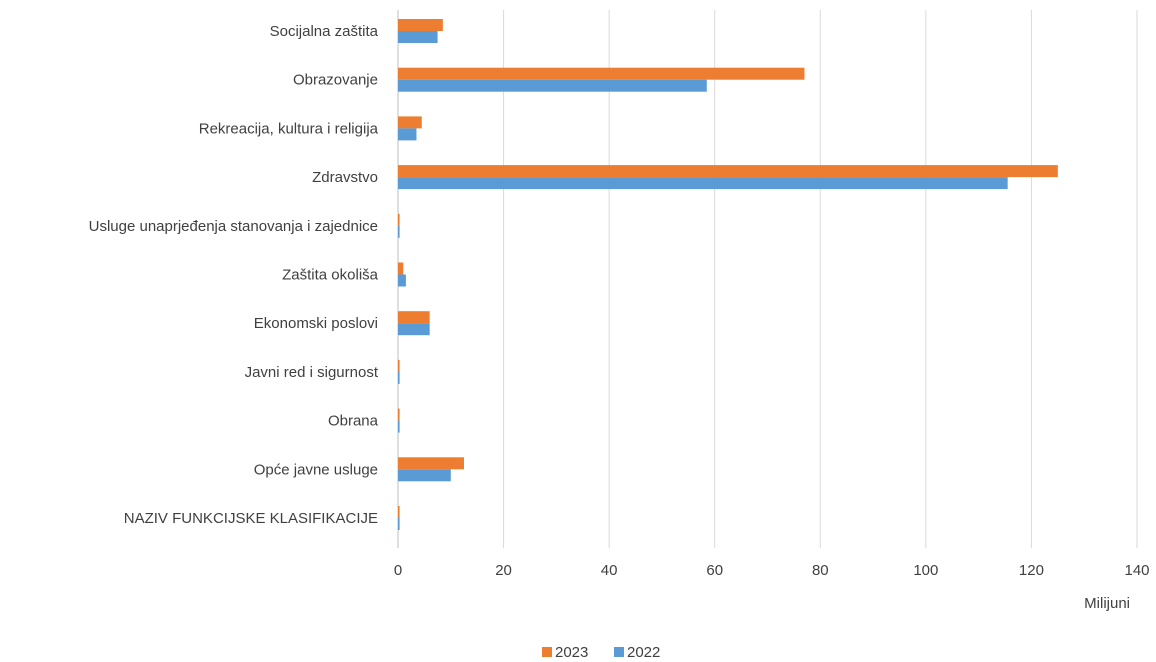 Image resolution: width=1156 pixels, height=662 pixels. What do you see at coordinates (251, 518) in the screenshot?
I see `category-label: NAZIV FUNKCIJSKE KLASIFIKACIJE` at bounding box center [251, 518].